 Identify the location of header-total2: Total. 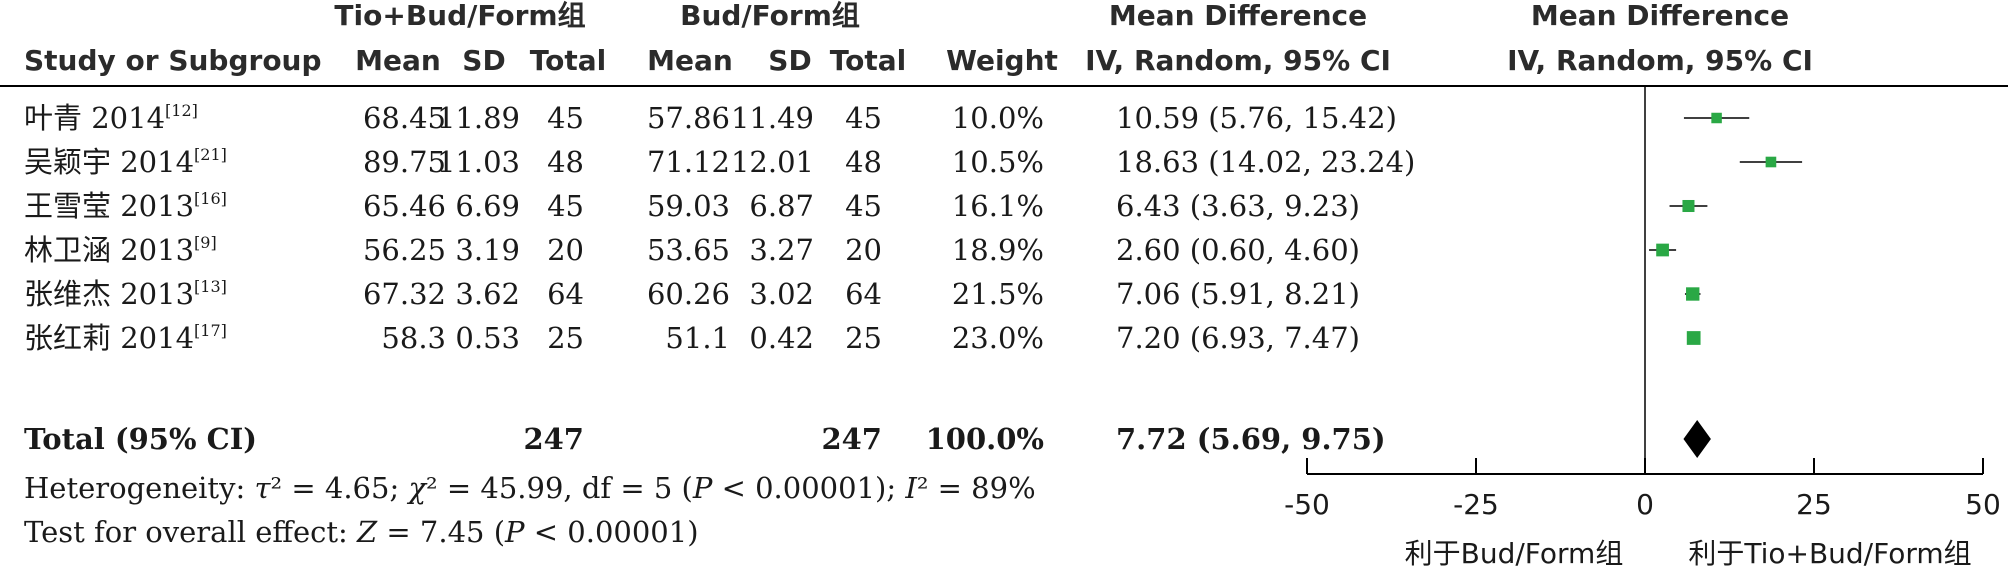
(868, 60).